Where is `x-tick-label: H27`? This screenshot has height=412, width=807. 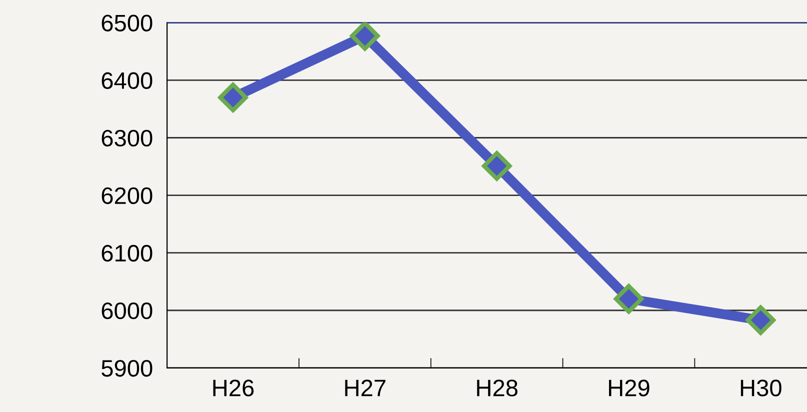 x-tick-label: H27 is located at coordinates (365, 388).